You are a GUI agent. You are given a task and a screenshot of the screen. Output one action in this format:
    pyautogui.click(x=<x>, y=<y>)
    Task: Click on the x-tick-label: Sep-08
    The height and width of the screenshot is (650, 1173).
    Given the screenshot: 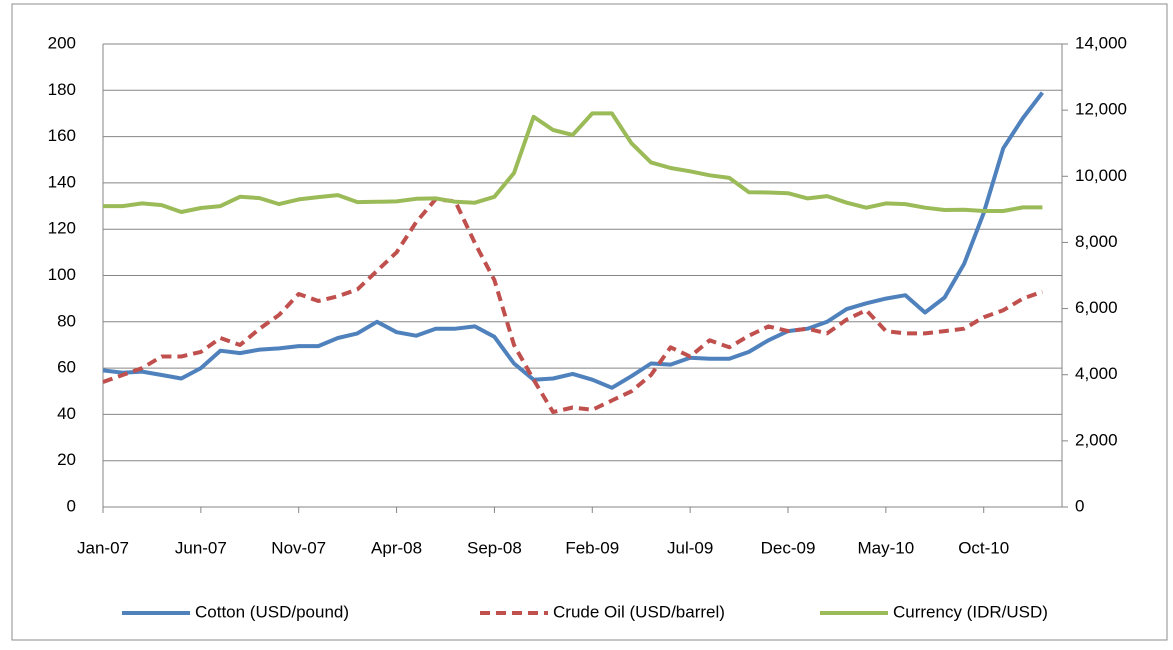 What is the action you would take?
    pyautogui.click(x=494, y=547)
    